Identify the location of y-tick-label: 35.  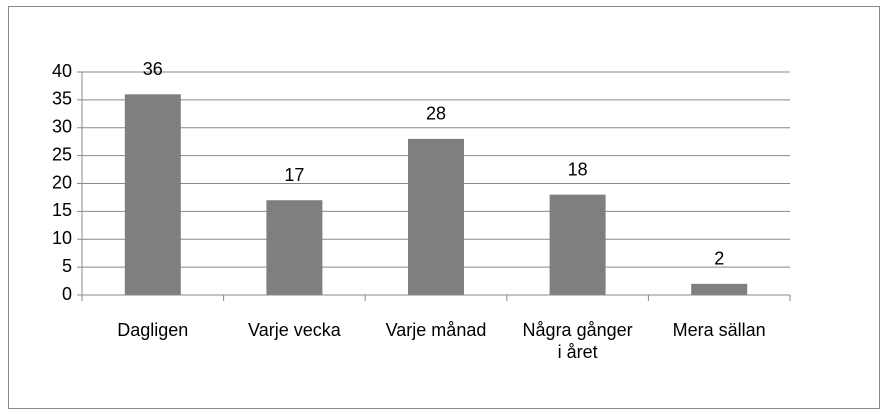
(62, 99).